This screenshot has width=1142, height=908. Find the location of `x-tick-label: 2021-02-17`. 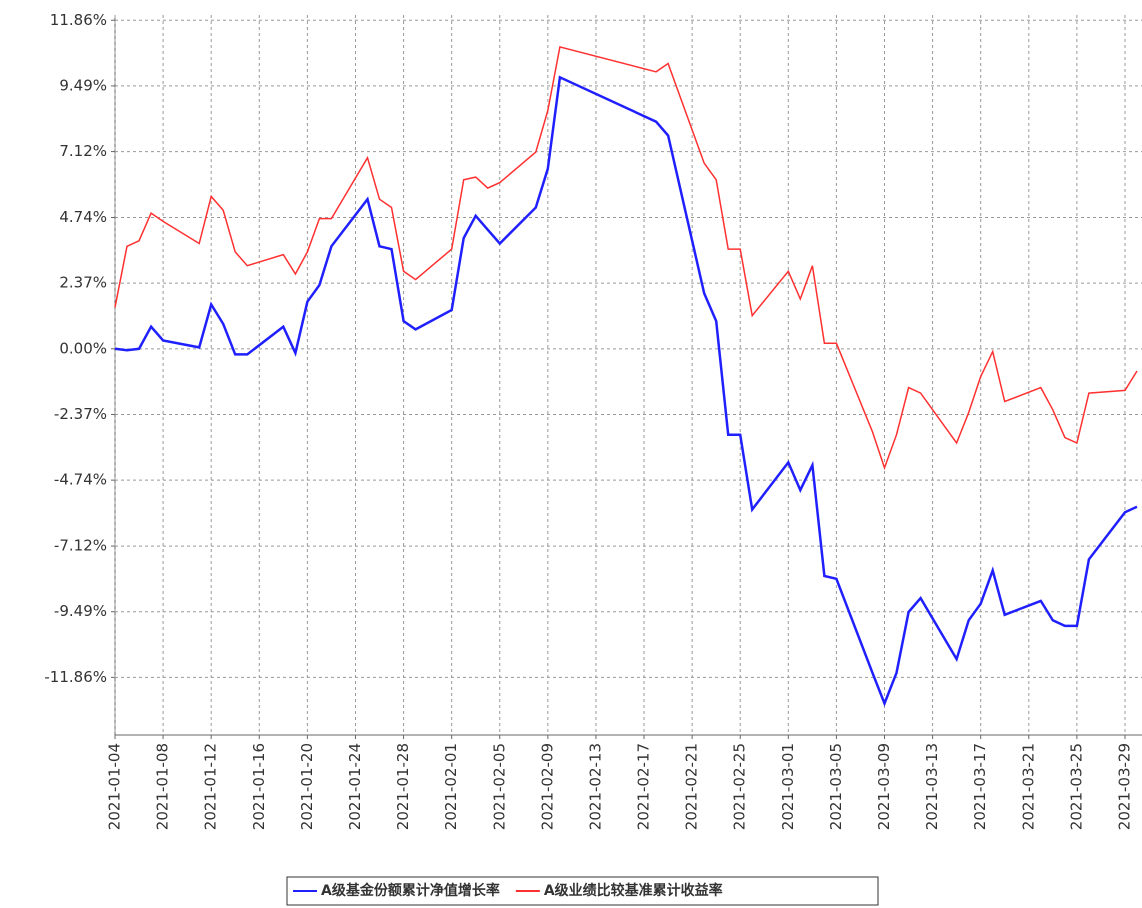

x-tick-label: 2021-02-17 is located at coordinates (644, 786).